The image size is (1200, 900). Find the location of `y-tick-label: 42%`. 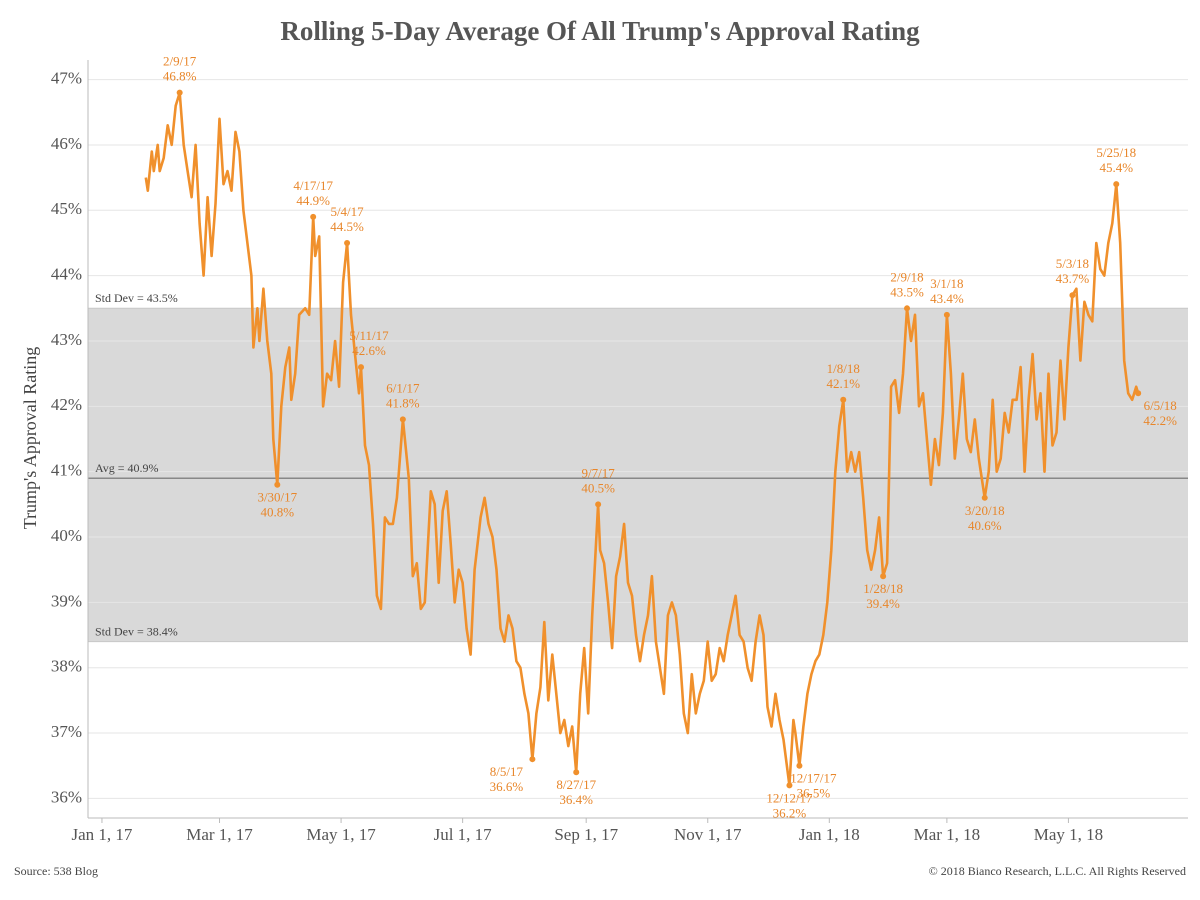

y-tick-label: 42% is located at coordinates (66, 404).